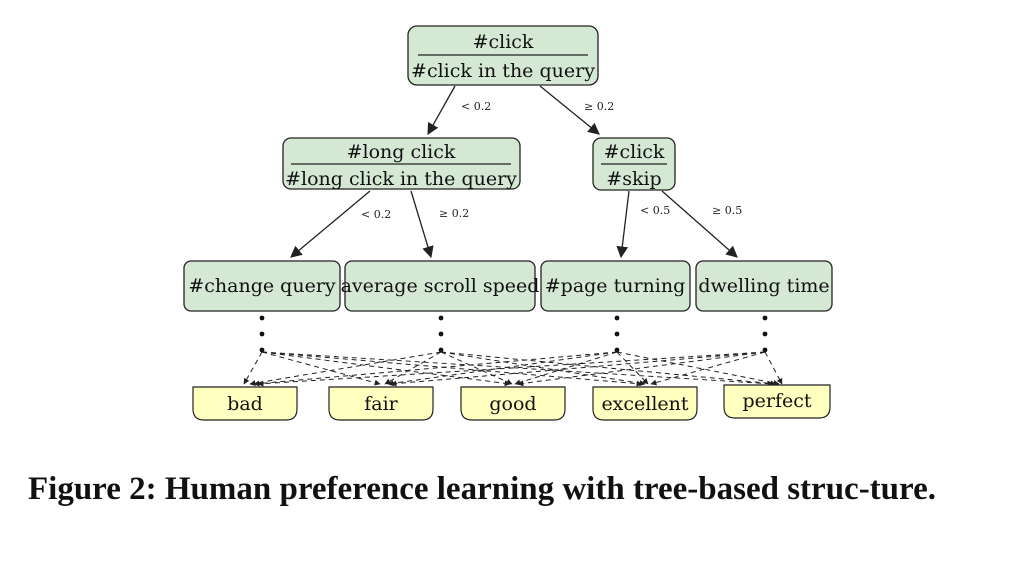 The image size is (1011, 569). What do you see at coordinates (727, 210) in the screenshot?
I see `edge-label-skip-right: ≥ 0.5` at bounding box center [727, 210].